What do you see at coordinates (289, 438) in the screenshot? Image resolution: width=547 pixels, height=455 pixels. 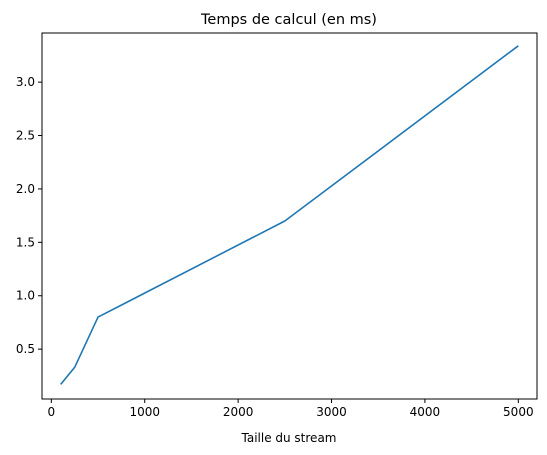 I see `x-axis-label: Taille du stream` at bounding box center [289, 438].